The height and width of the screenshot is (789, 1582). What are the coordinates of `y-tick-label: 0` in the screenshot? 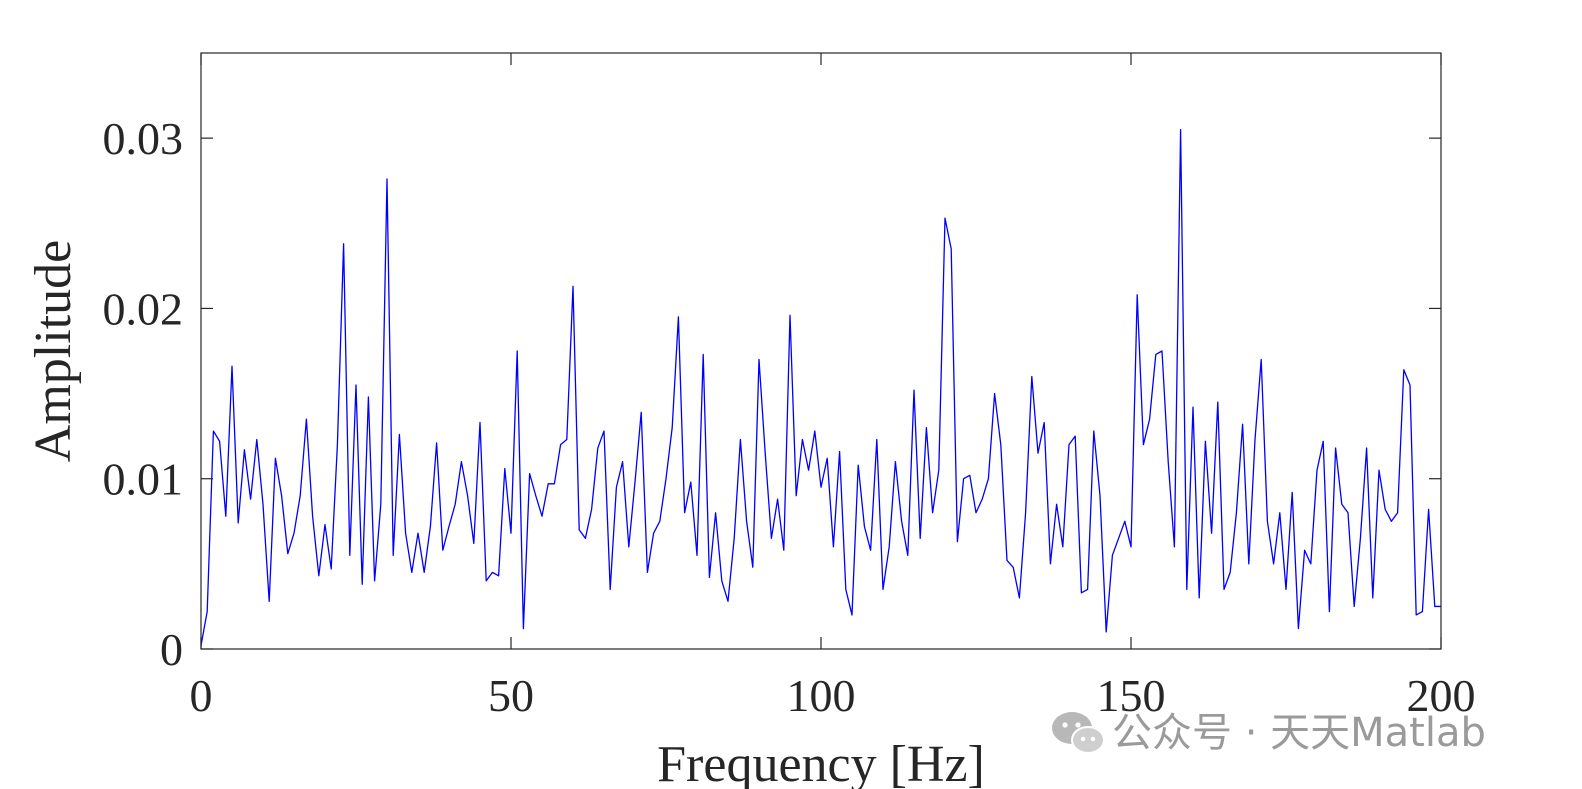 It's located at (171, 649).